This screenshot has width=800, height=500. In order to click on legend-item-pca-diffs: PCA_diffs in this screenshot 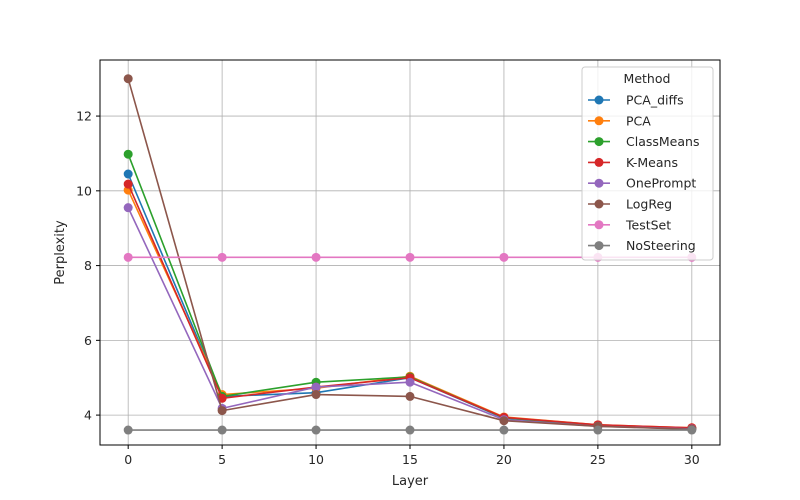, I will do `click(636, 100)`.